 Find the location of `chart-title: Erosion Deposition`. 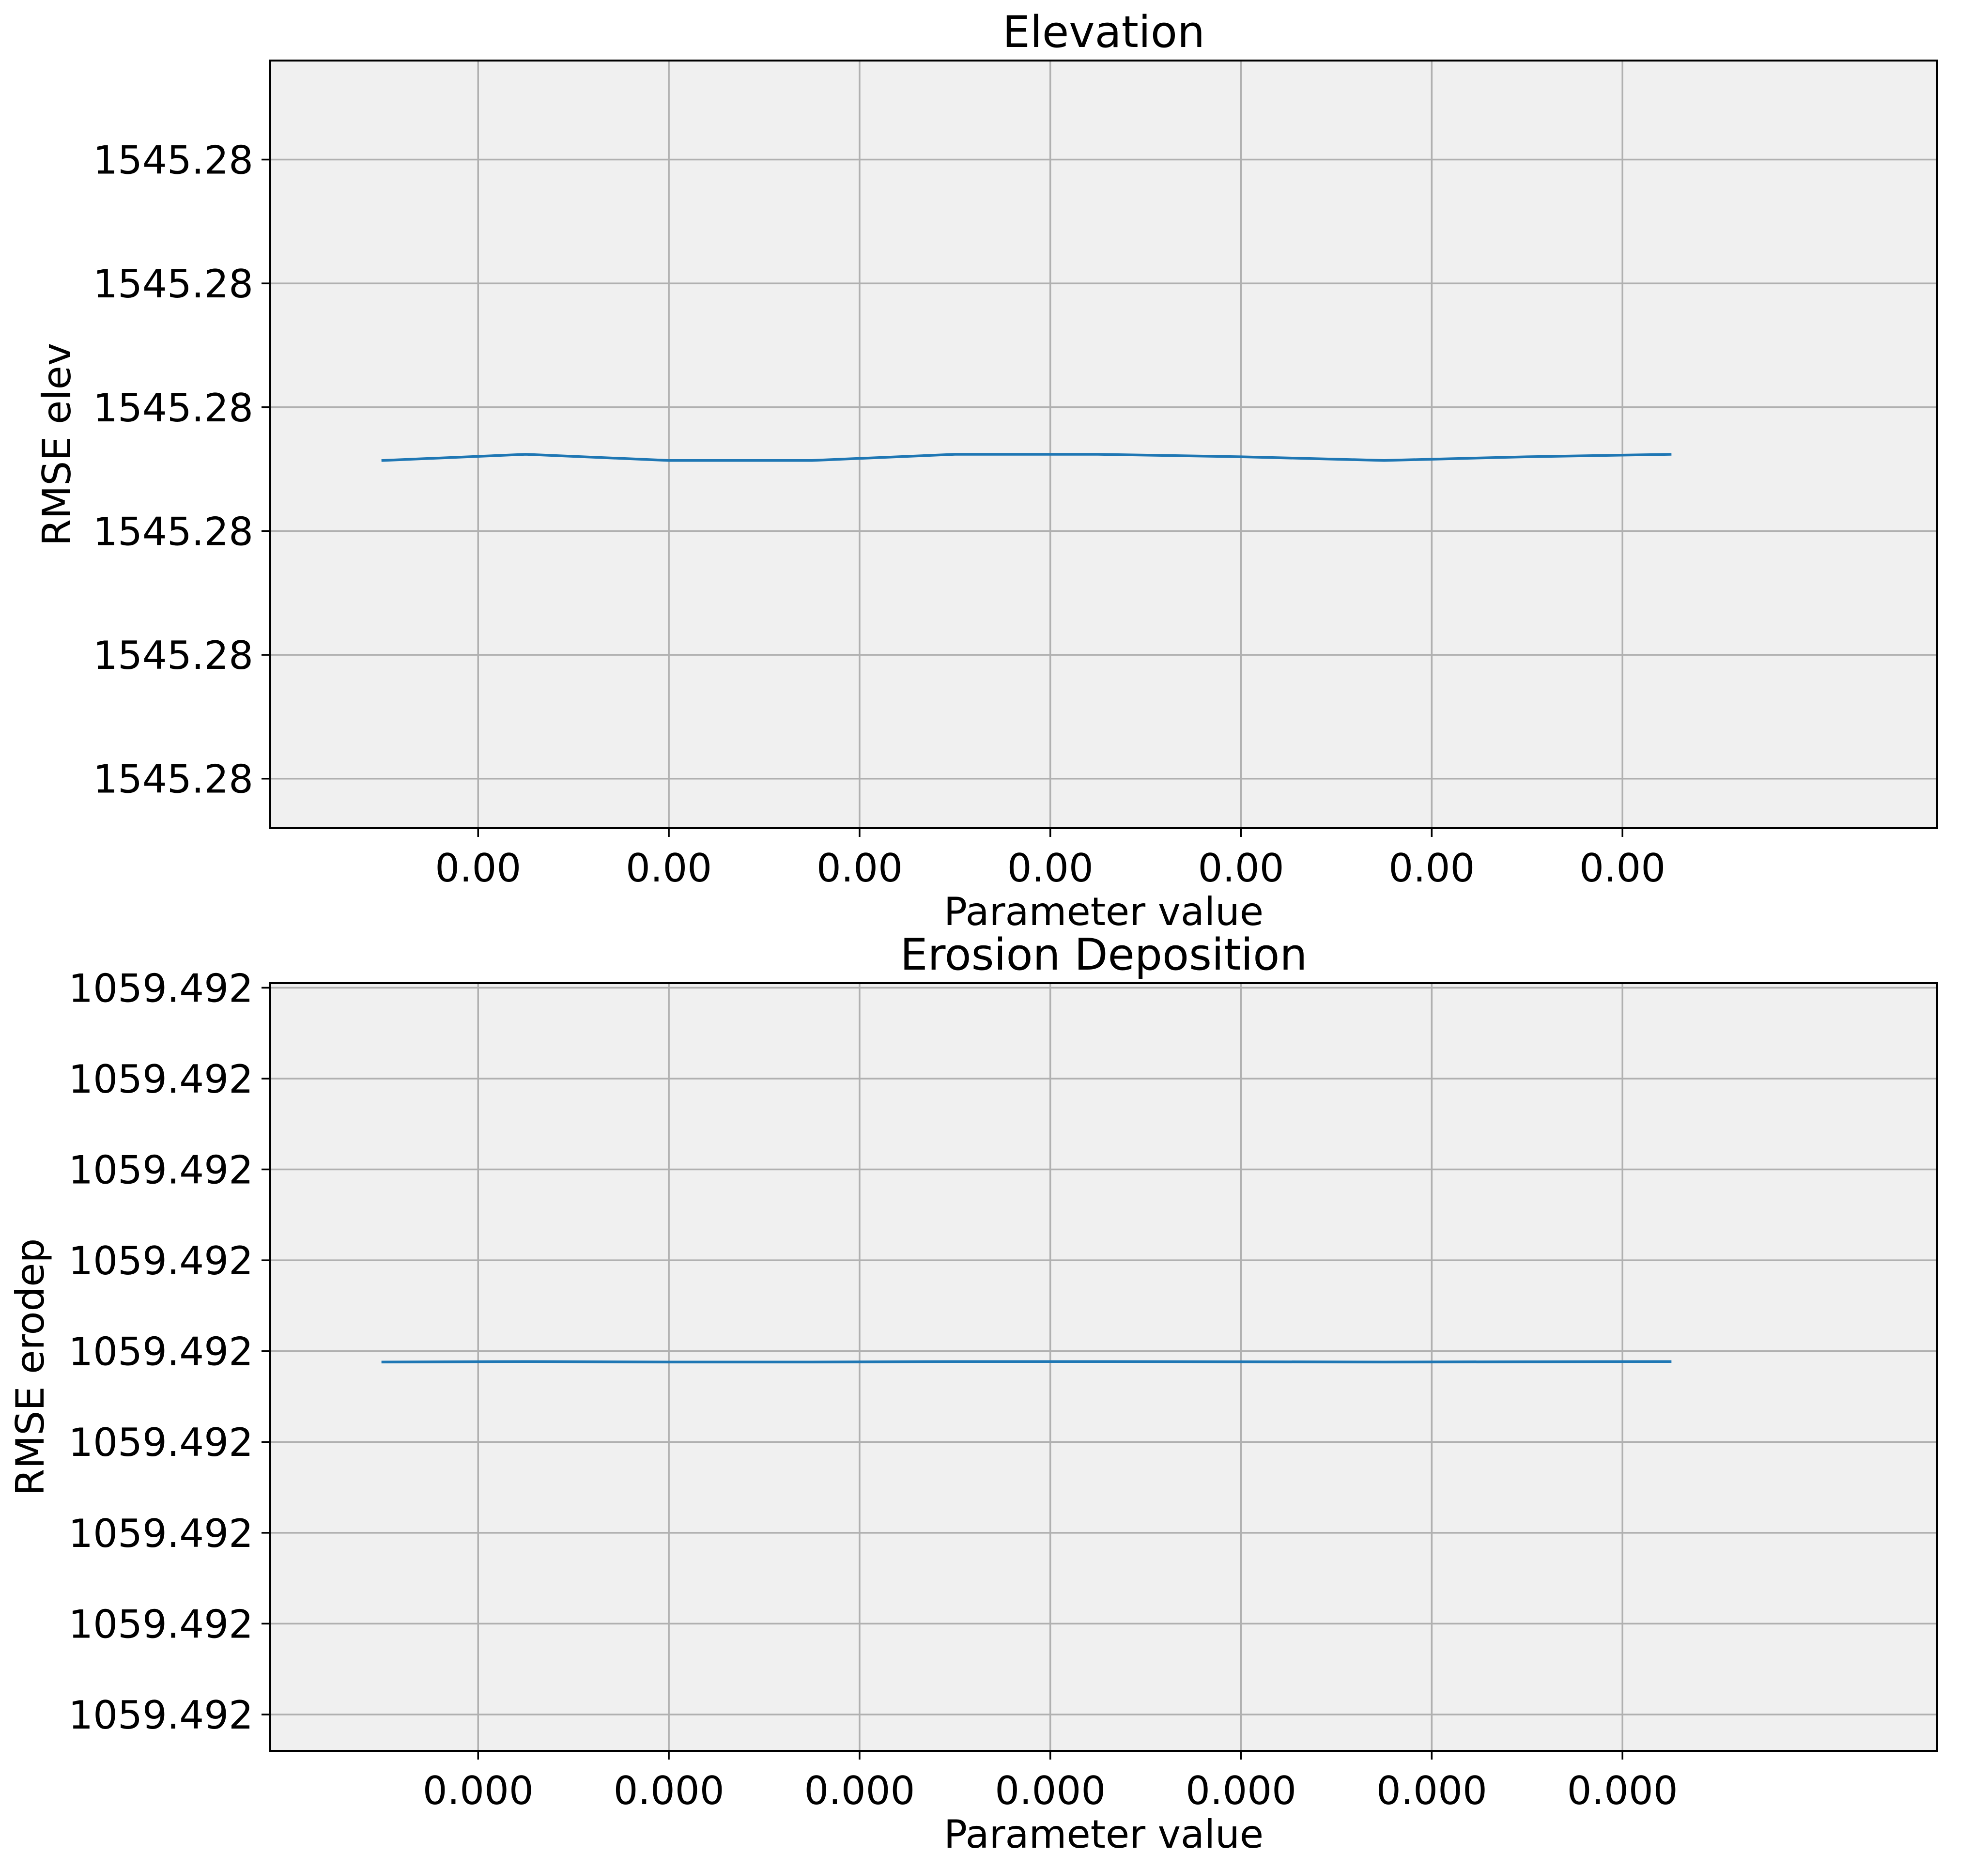

chart-title: Erosion Deposition is located at coordinates (1104, 954).